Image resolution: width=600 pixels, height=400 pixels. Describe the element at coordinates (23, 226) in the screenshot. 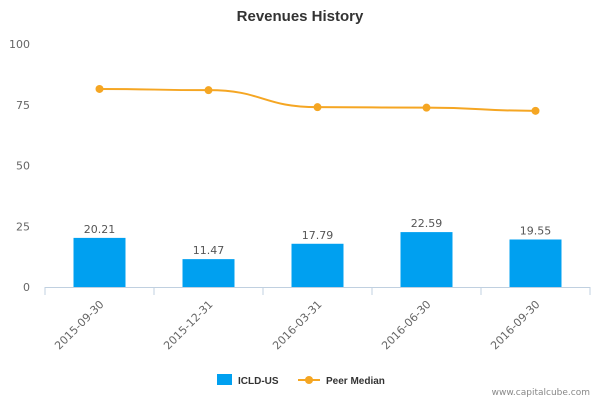

I see `y-tick-label: 25` at that location.